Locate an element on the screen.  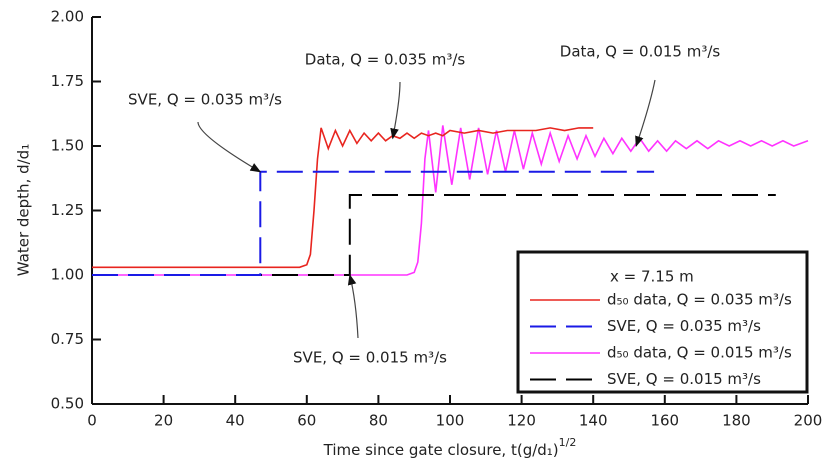
x-tick-label: 60 is located at coordinates (306, 421).